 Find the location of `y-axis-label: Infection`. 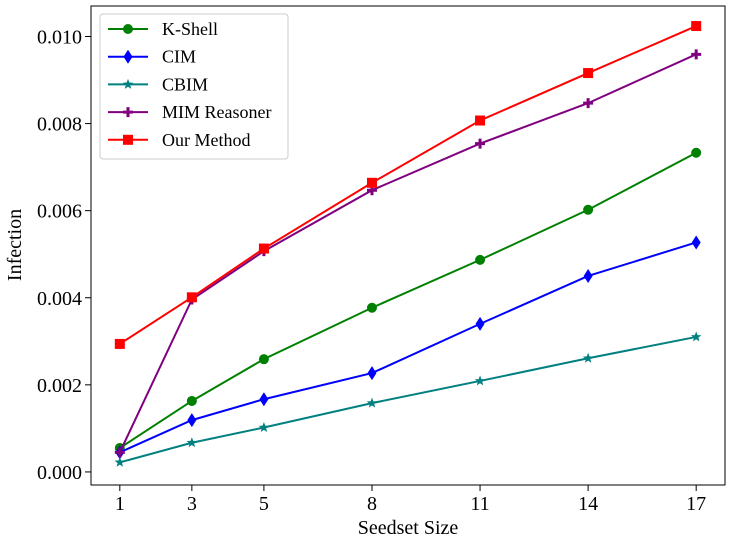

y-axis-label: Infection is located at coordinates (15, 245).